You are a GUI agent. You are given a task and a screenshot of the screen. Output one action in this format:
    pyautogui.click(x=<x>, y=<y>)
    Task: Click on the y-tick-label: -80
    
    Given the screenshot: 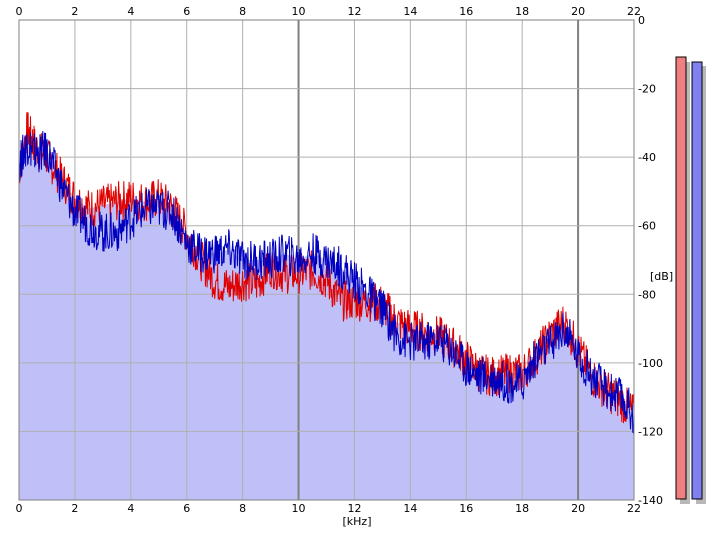 What is the action you would take?
    pyautogui.click(x=647, y=294)
    